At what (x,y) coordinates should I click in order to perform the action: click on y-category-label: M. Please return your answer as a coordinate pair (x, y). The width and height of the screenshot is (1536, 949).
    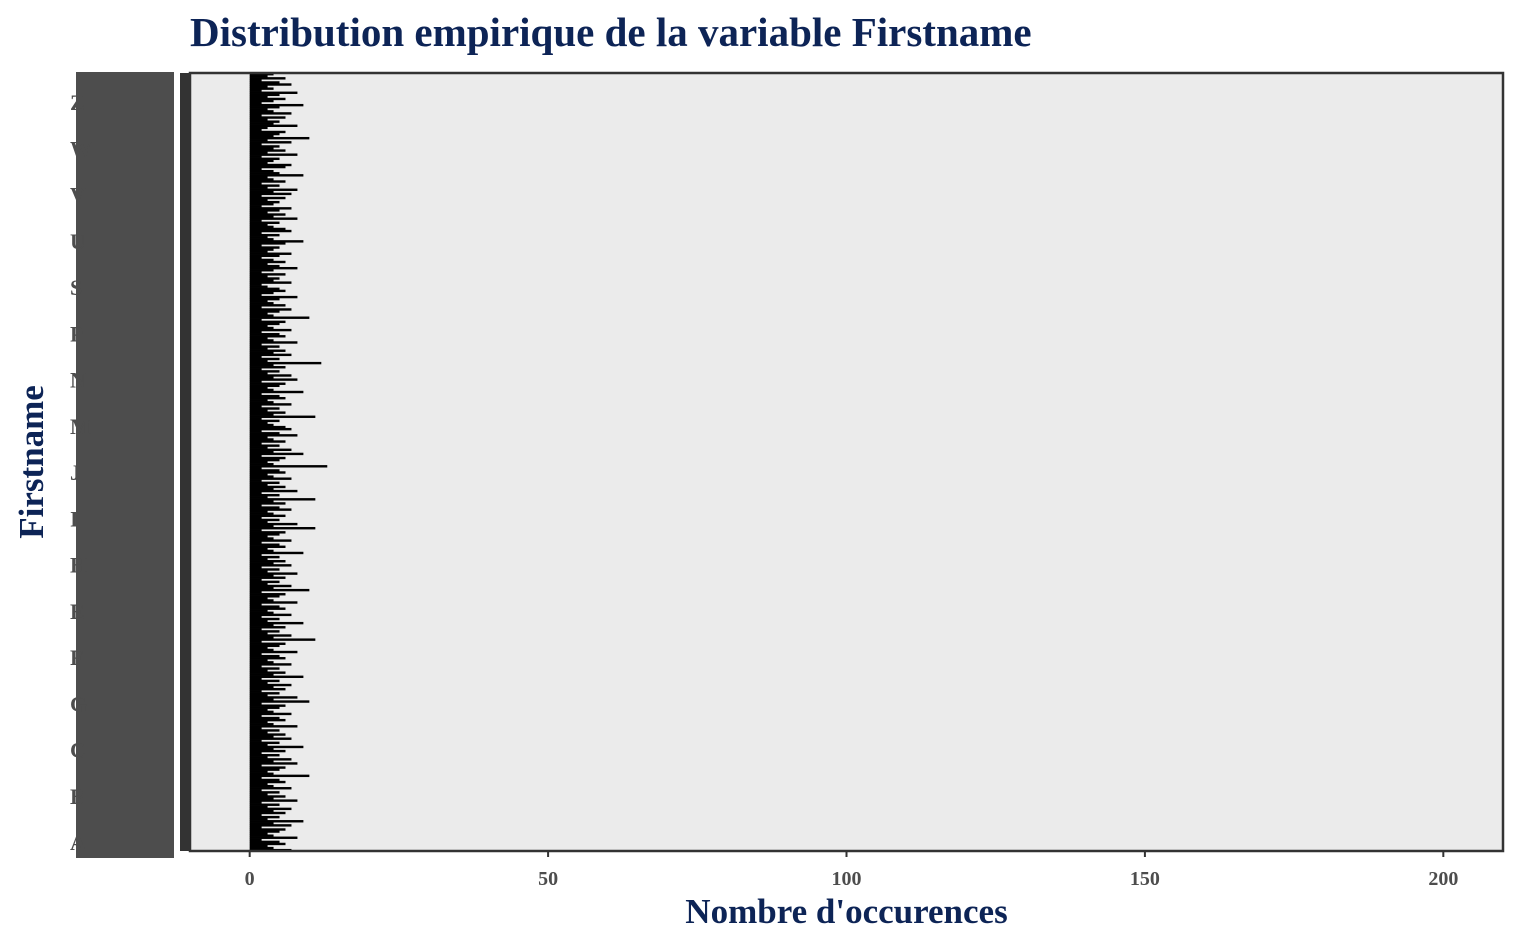
    Looking at the image, I should click on (80, 426).